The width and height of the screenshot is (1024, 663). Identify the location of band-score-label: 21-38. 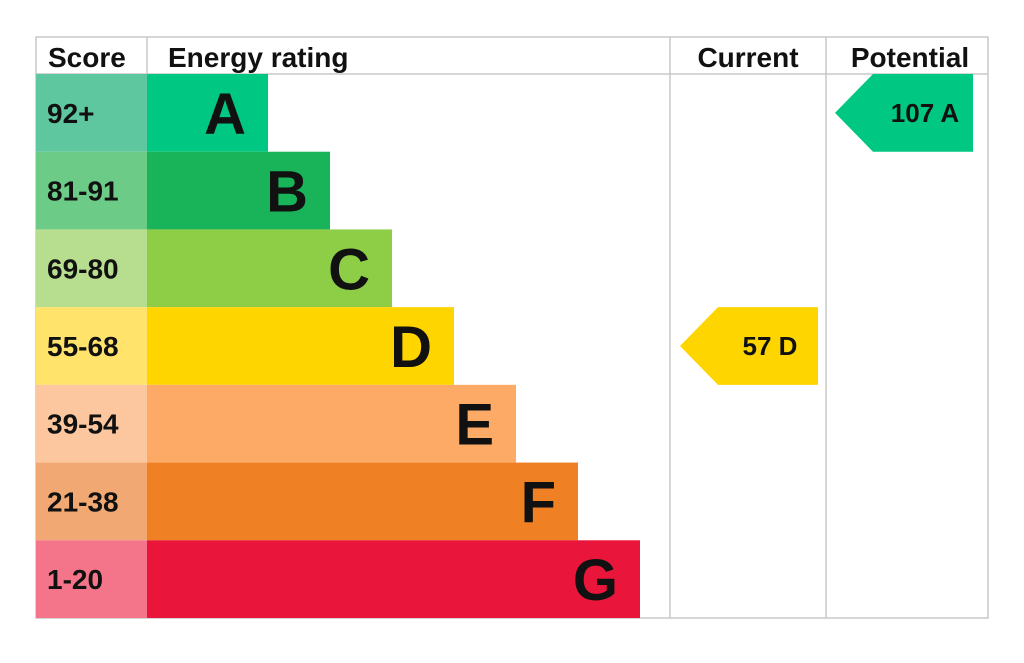
(83, 501).